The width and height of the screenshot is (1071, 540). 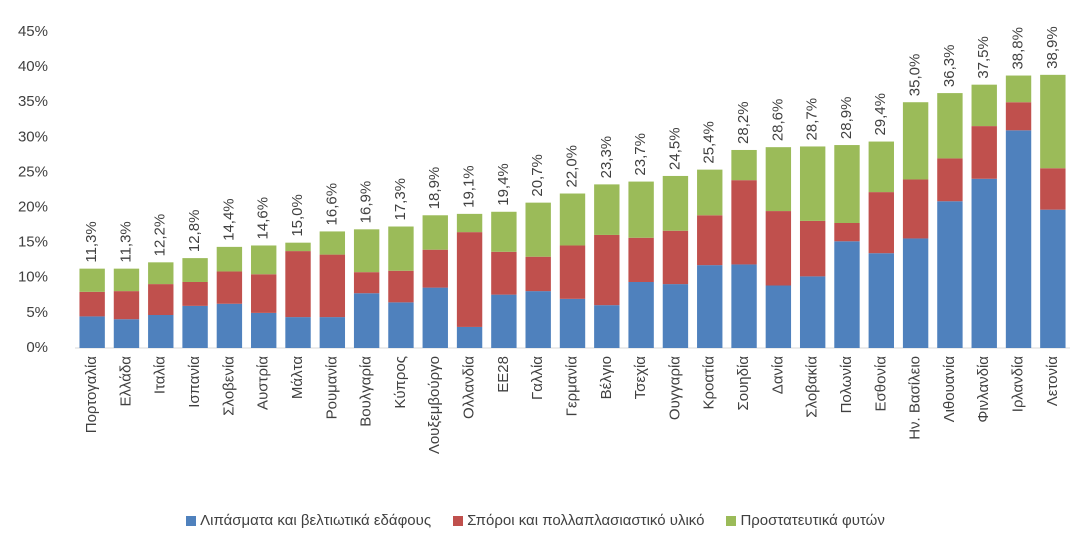 I want to click on total-label: 25,4%, so click(x=709, y=142).